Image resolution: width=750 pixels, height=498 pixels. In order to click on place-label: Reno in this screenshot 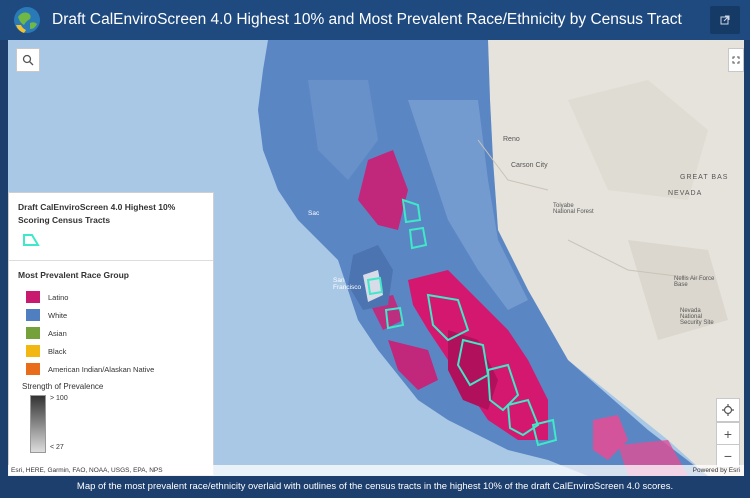, I will do `click(511, 139)`.